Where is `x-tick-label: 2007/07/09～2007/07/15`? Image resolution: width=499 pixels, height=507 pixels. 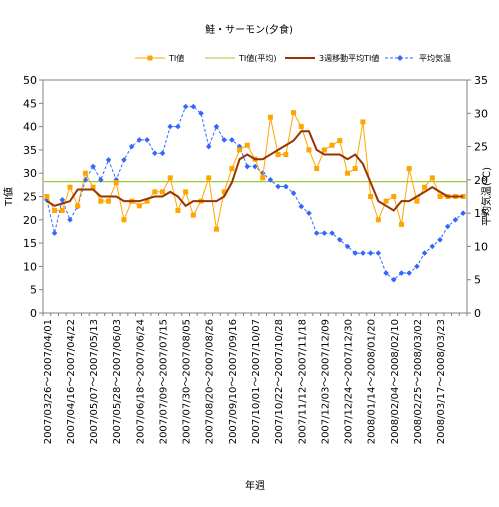 x-tick-label: 2007/07/09～2007/07/15 is located at coordinates (163, 381).